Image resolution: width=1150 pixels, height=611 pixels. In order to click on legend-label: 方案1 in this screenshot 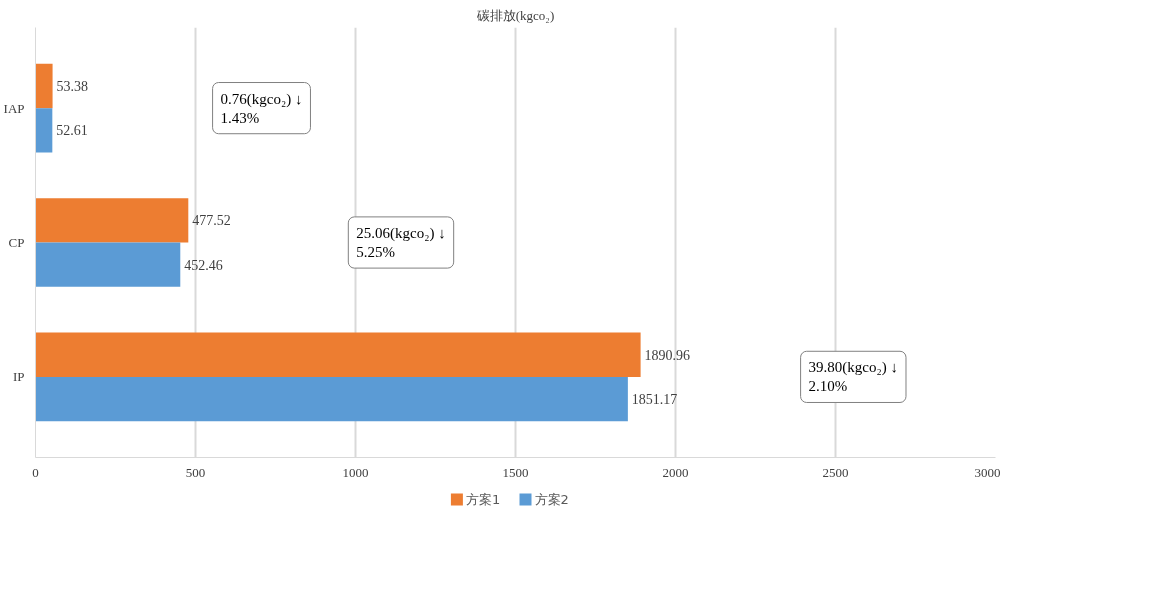, I will do `click(483, 499)`.